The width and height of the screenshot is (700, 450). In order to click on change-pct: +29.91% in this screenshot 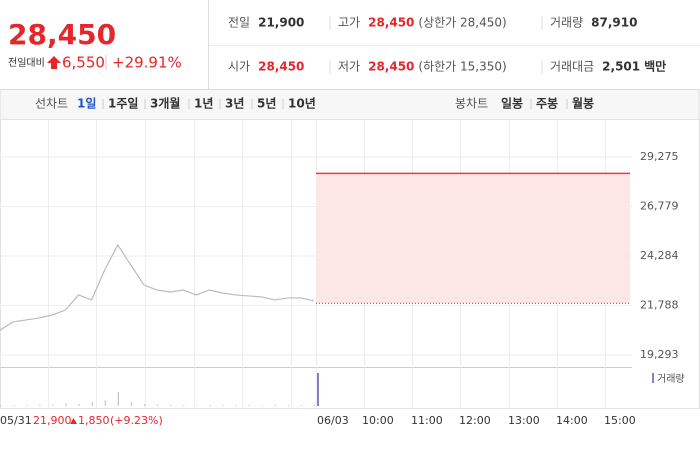, I will do `click(147, 63)`.